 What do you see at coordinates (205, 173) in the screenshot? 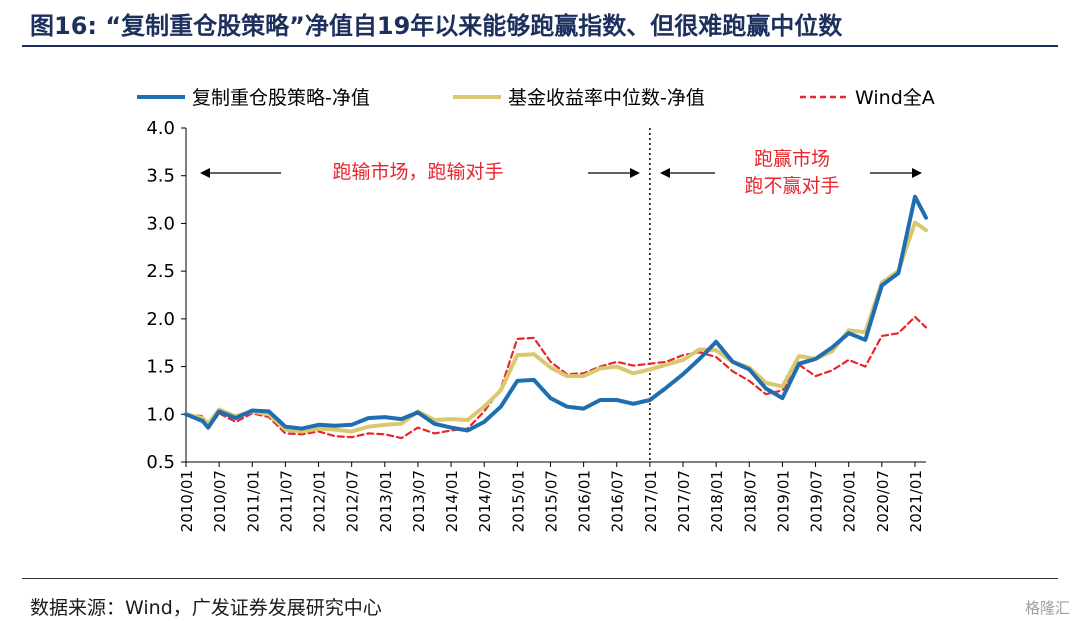
I see `arrowhead-left-out` at bounding box center [205, 173].